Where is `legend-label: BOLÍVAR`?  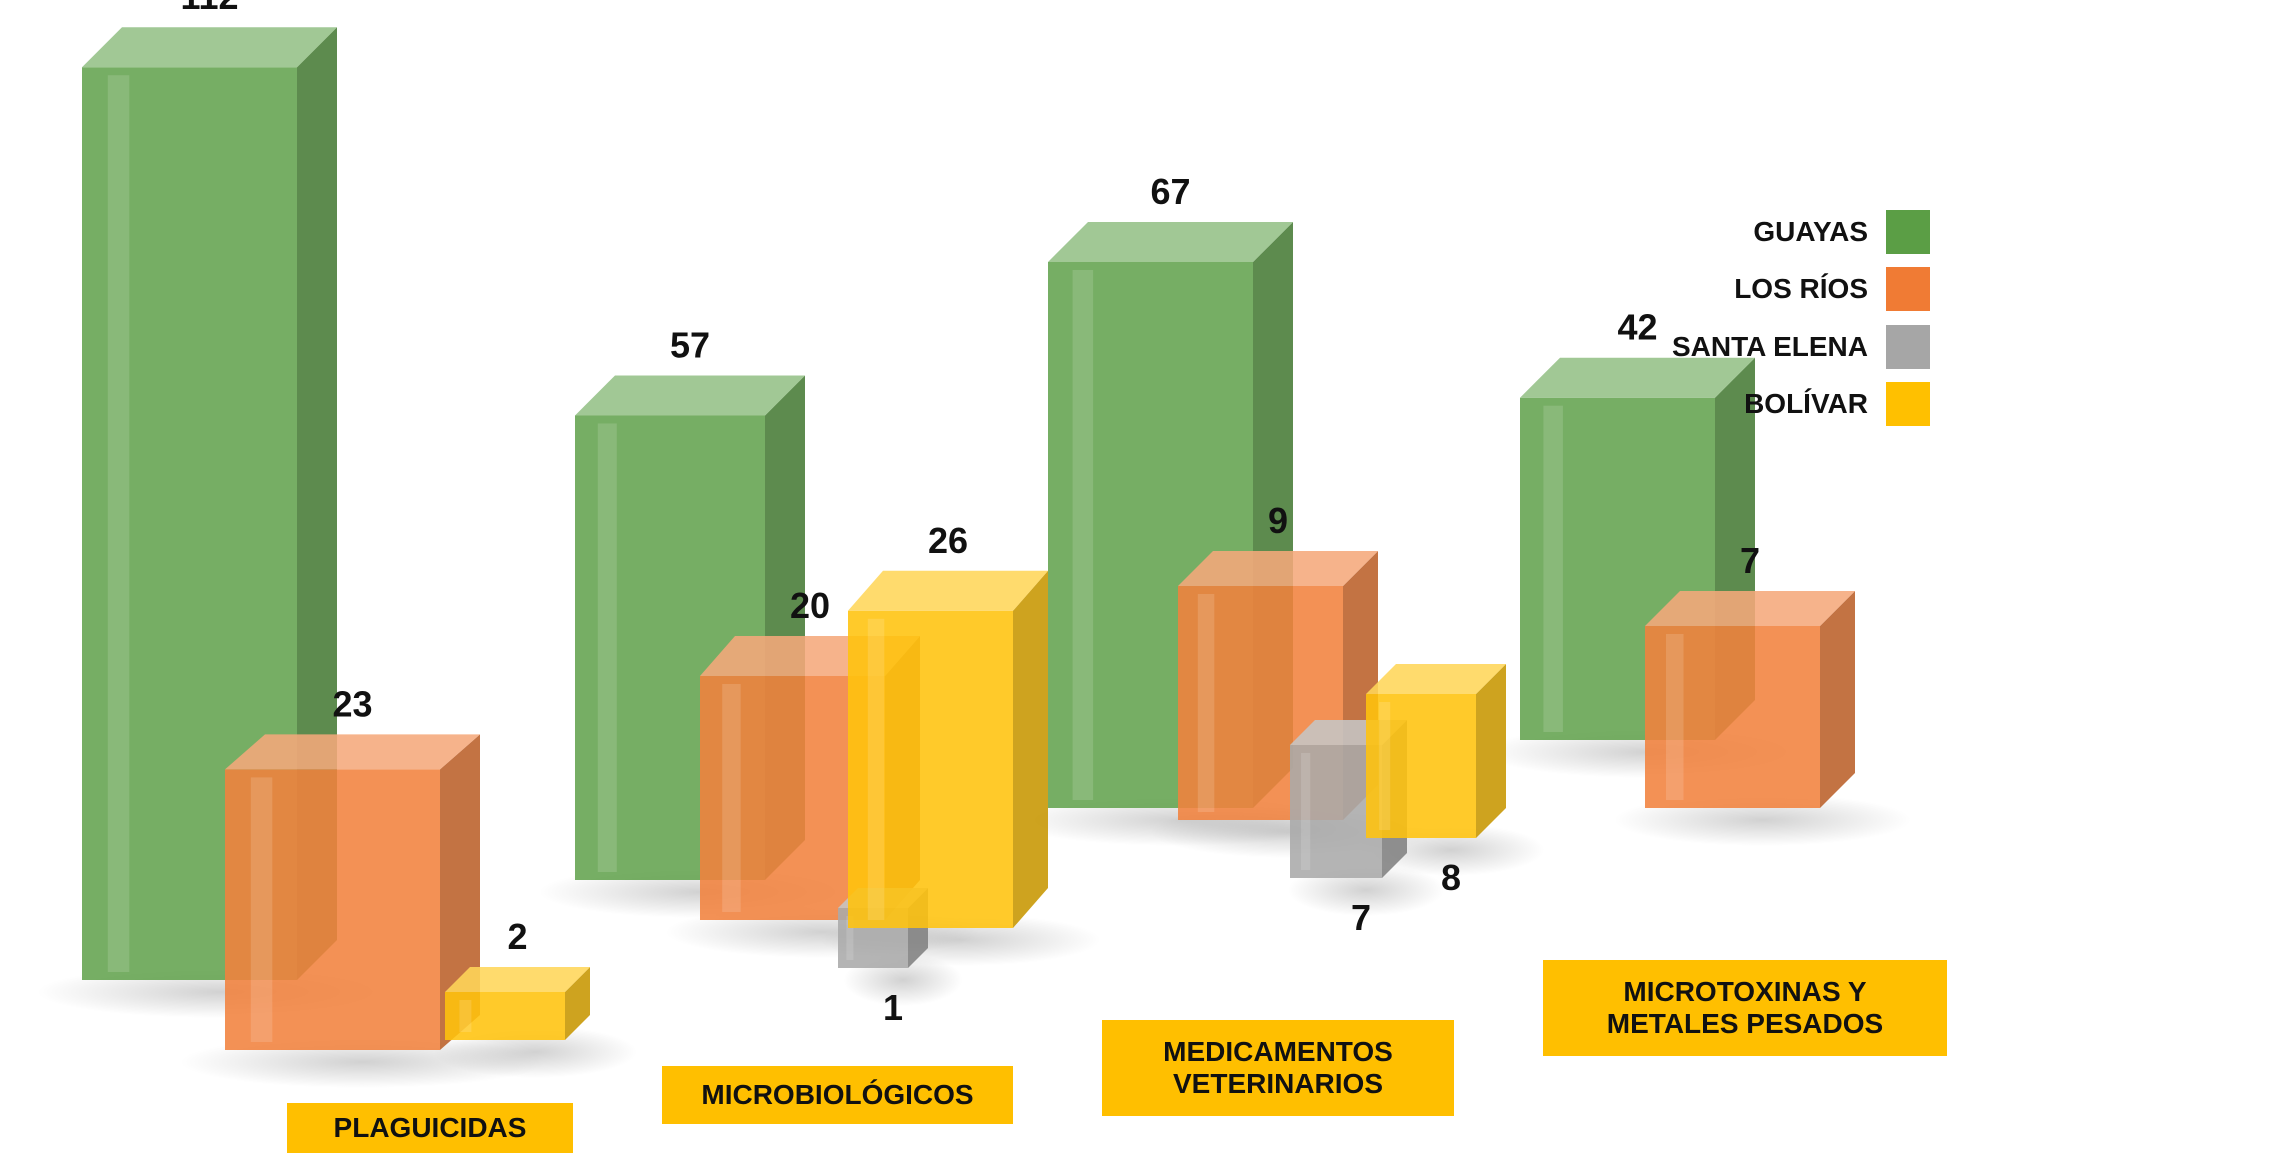
legend-label: BOLÍVAR is located at coordinates (1806, 403).